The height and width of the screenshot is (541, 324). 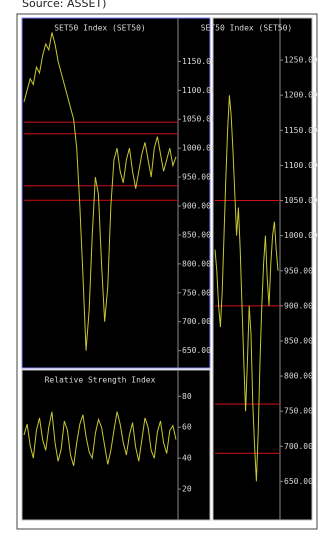 I want to click on y-tick-label: 40, so click(x=187, y=458).